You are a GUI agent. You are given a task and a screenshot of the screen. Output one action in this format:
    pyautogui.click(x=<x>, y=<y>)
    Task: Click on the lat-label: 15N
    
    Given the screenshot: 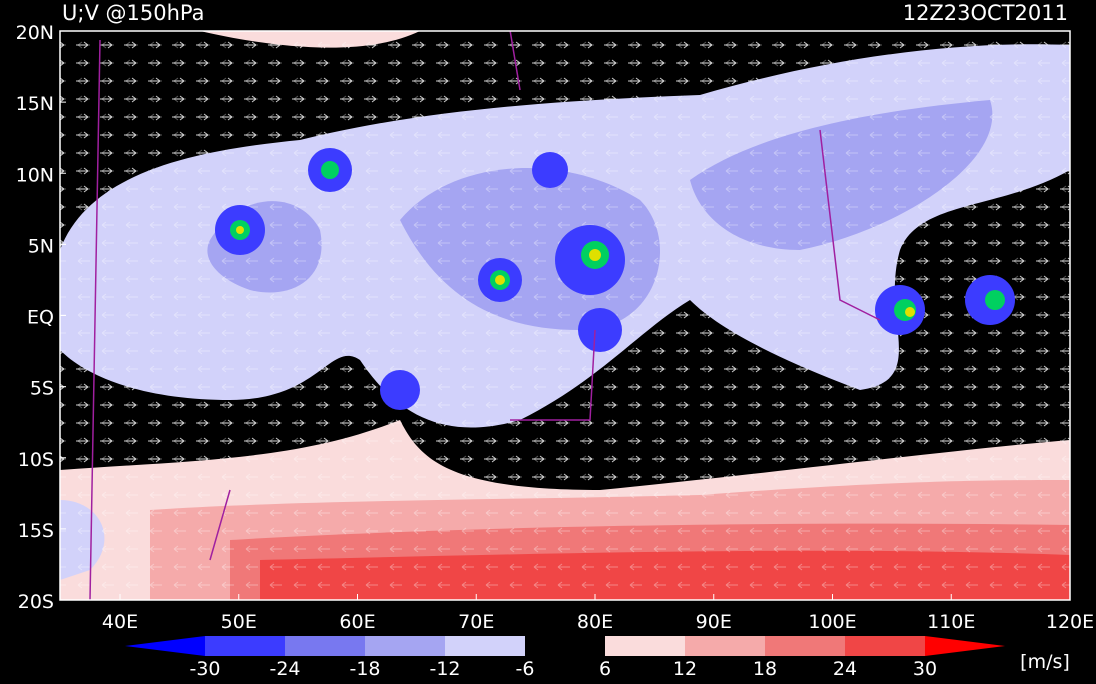 What is the action you would take?
    pyautogui.click(x=35, y=104)
    